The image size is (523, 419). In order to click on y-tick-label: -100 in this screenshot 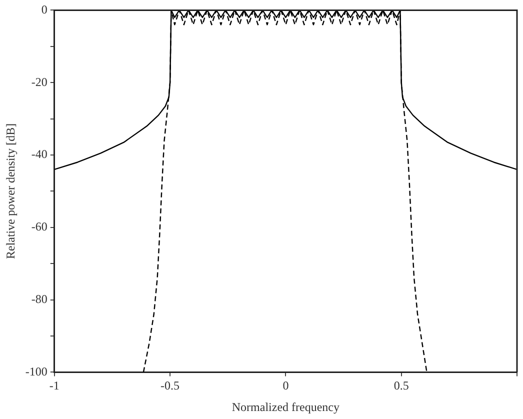, I will do `click(36, 371)`.